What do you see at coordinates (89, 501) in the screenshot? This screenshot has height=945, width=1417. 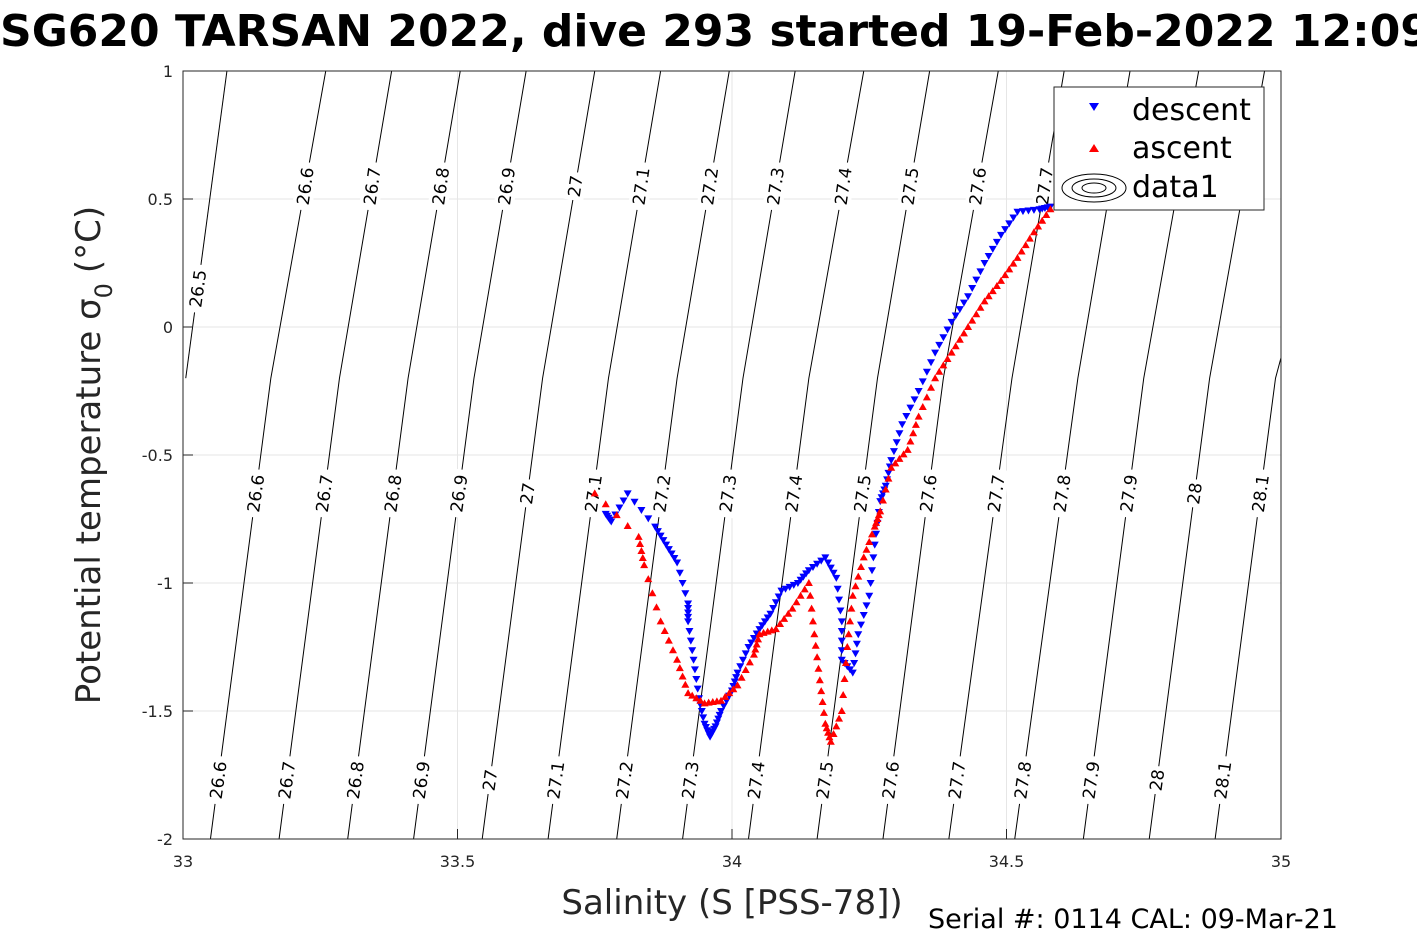 I see `y-axis-label-main: Potential temperature σ` at bounding box center [89, 501].